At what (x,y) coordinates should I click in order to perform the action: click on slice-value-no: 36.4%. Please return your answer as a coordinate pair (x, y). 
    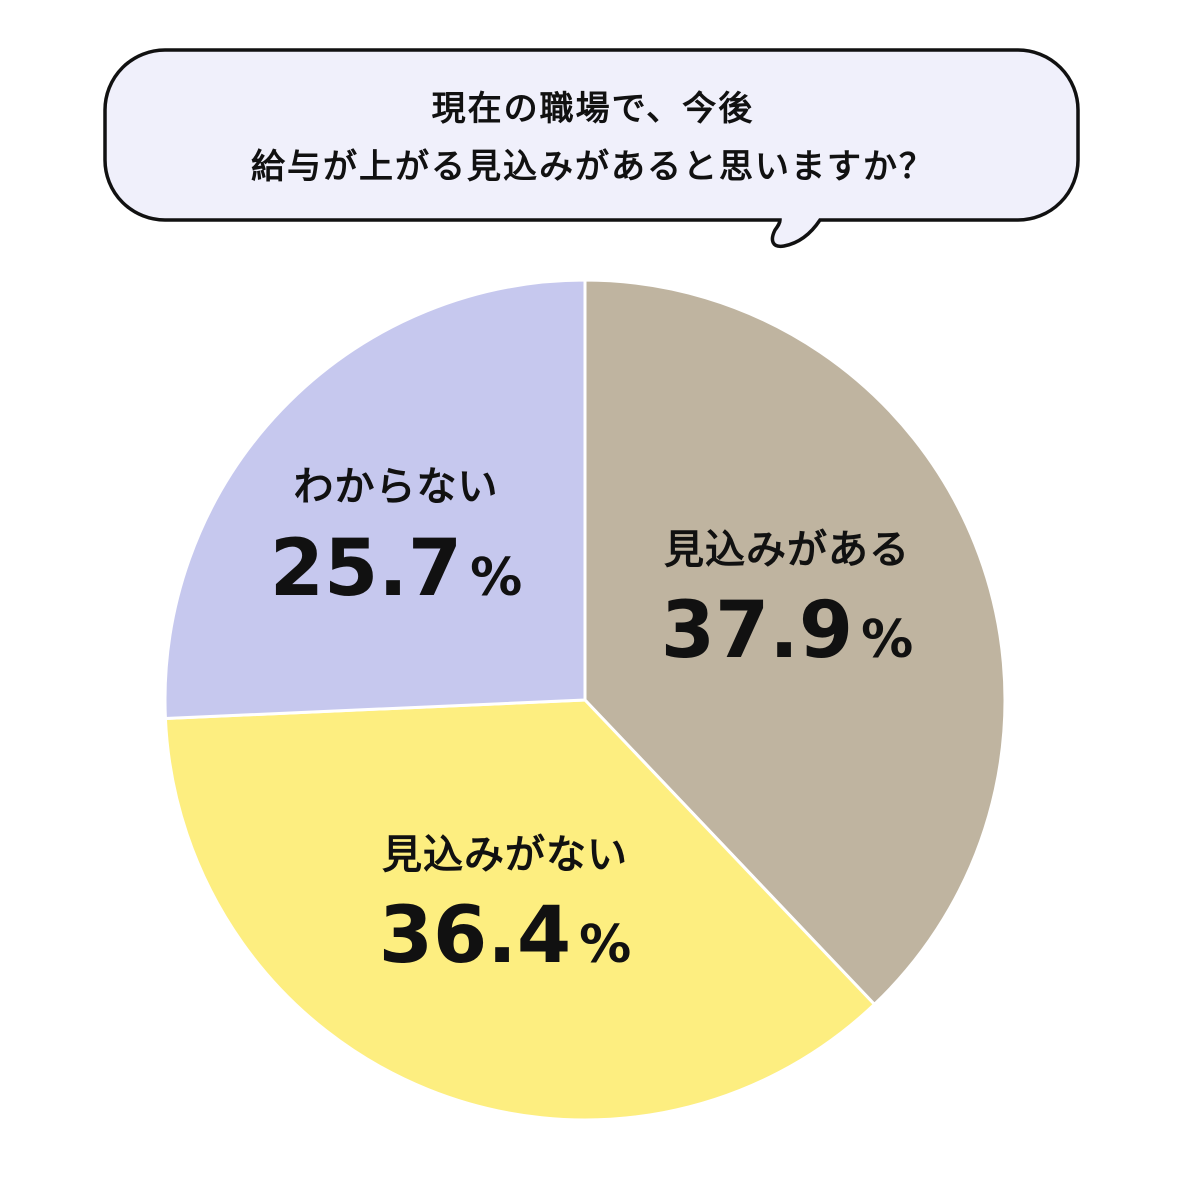
    Looking at the image, I should click on (505, 936).